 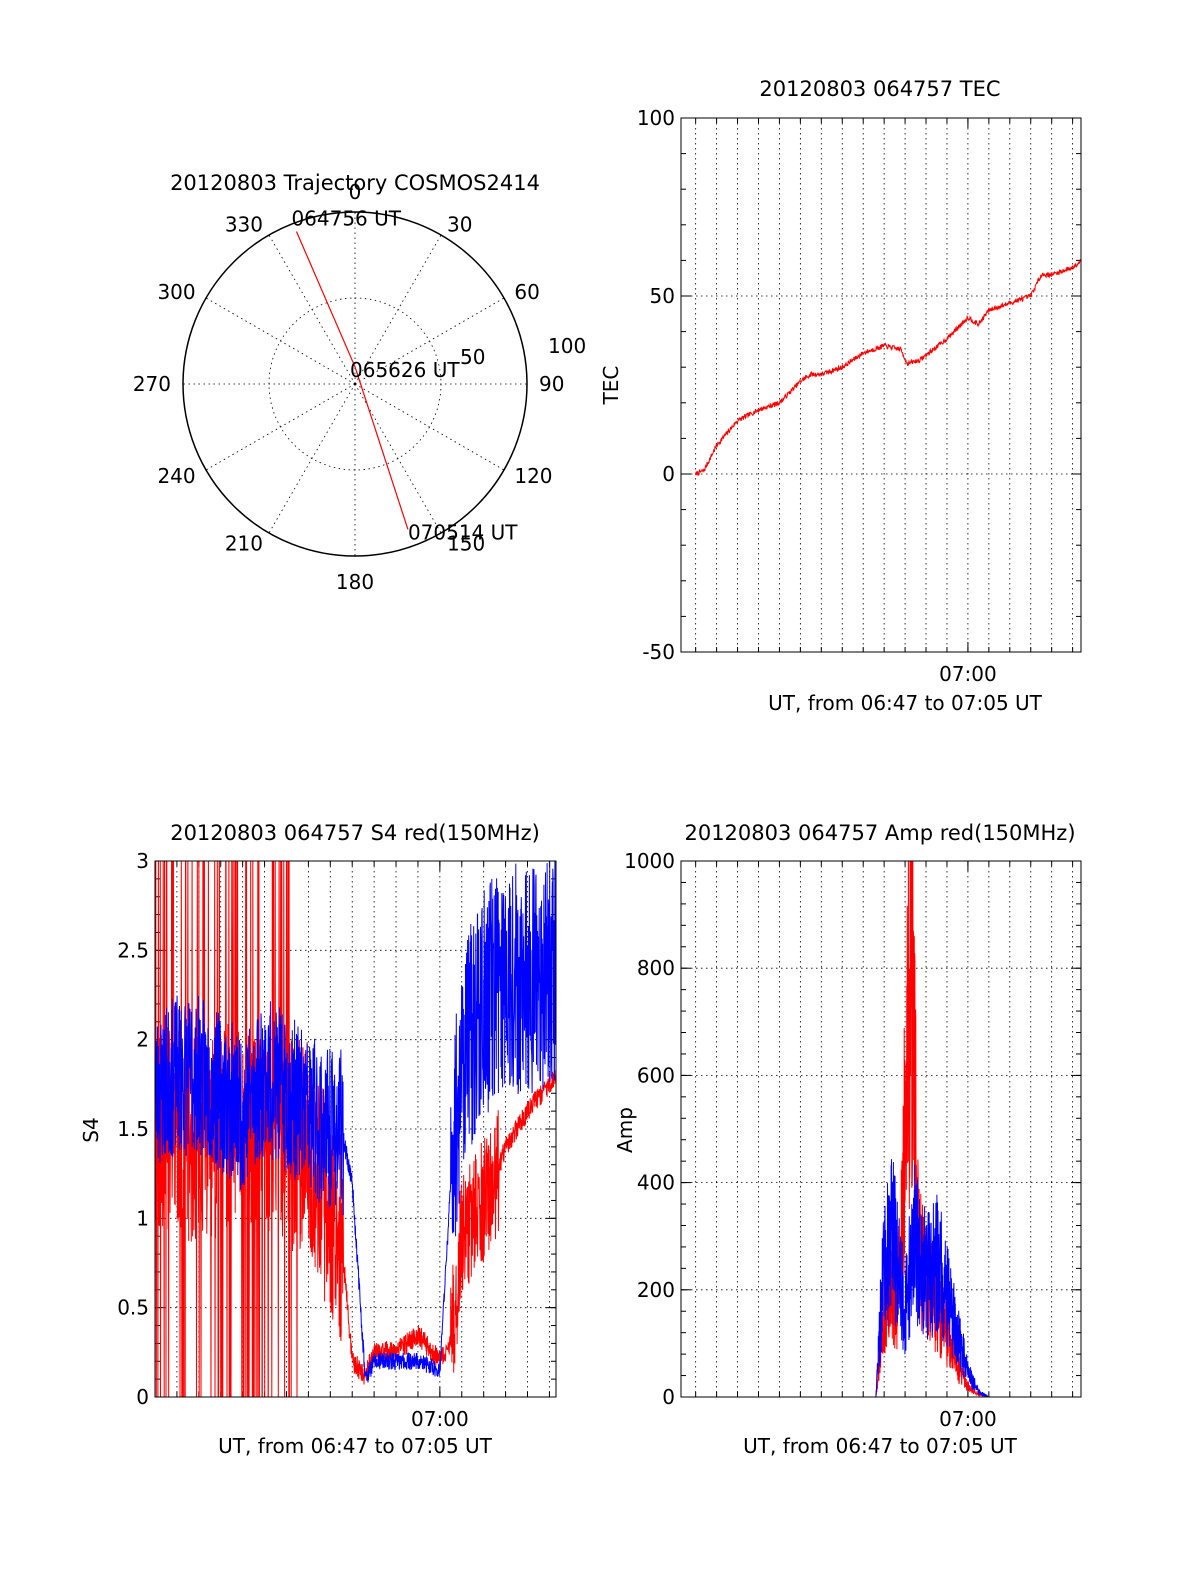 I want to click on polar-angle-label: 30, so click(x=459, y=225).